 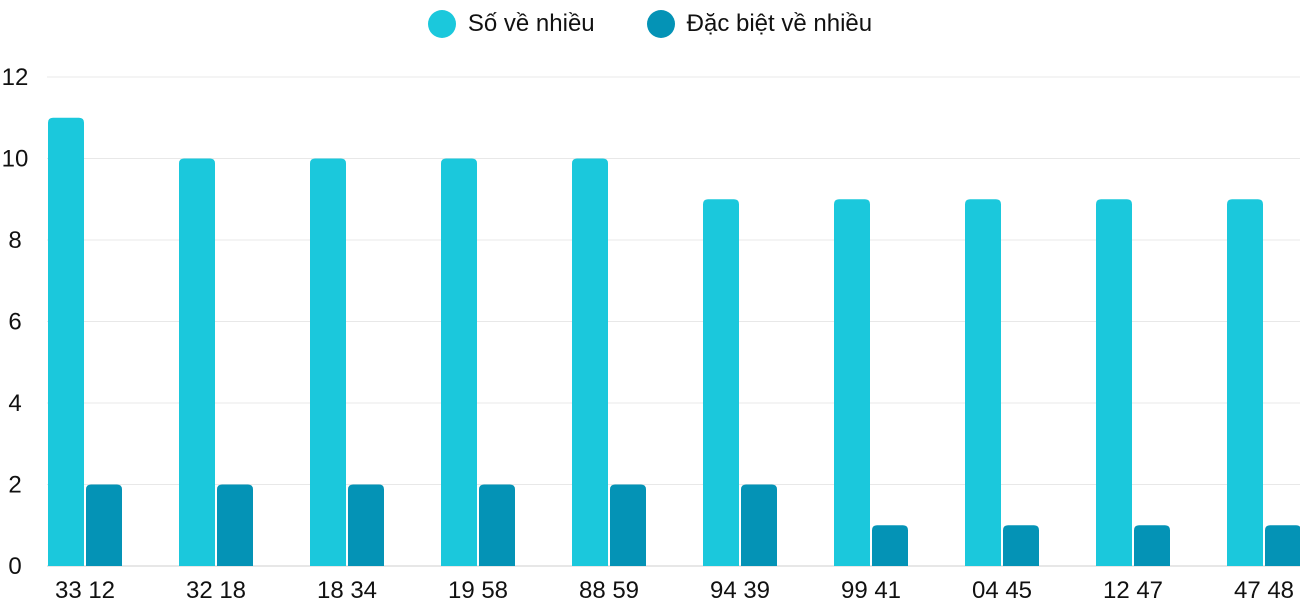 What do you see at coordinates (14, 322) in the screenshot?
I see `y-tick-label: 6` at bounding box center [14, 322].